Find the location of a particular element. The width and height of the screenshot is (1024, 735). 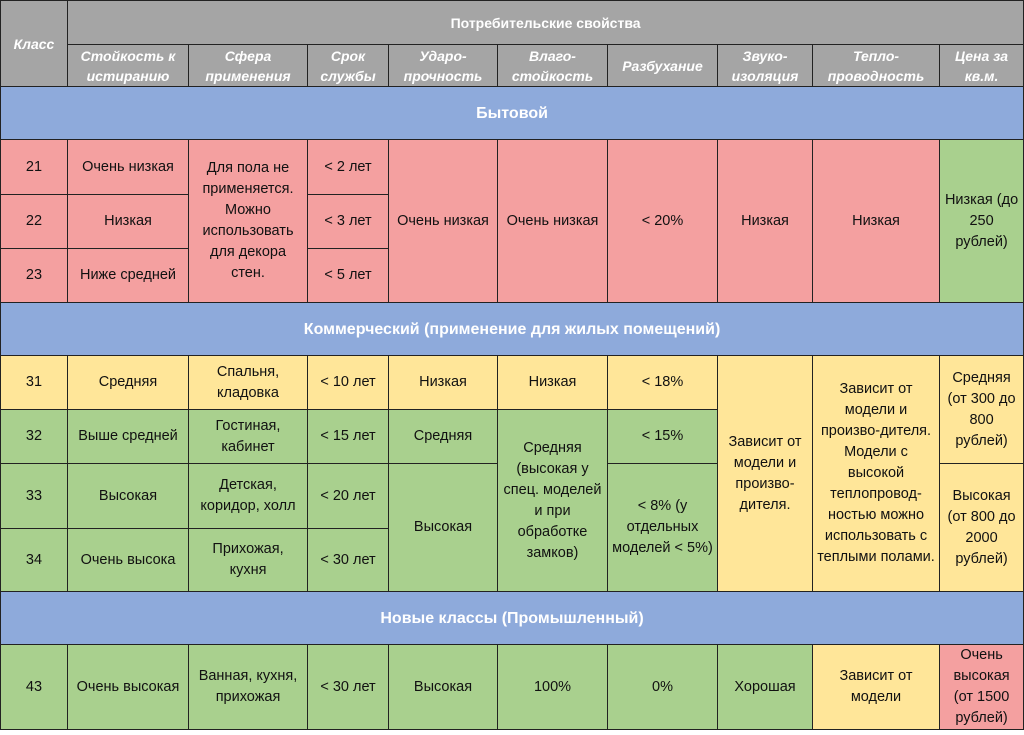

price-cell: Очень высокая (от 1500 рублей) is located at coordinates (981, 687).